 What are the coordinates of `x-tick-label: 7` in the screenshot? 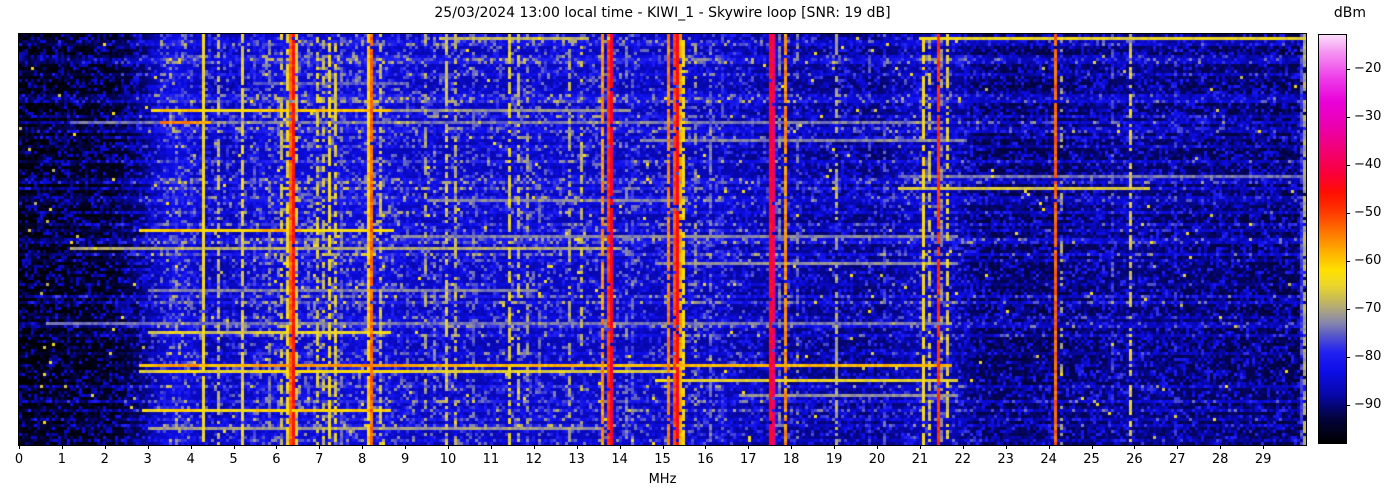 It's located at (319, 459).